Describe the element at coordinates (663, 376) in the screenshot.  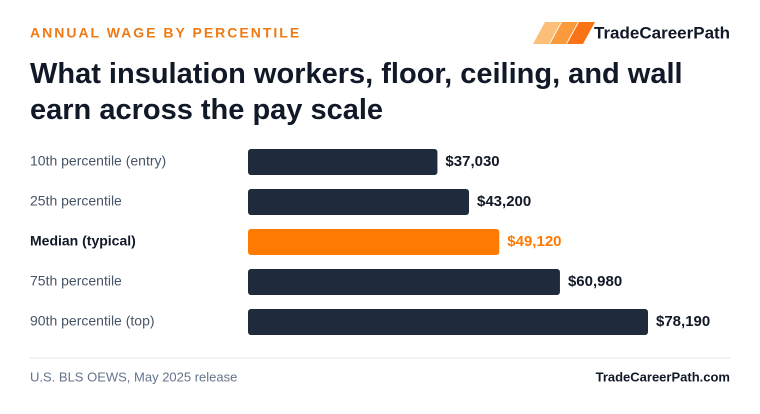
I see `site: TradeCareerPath.com` at that location.